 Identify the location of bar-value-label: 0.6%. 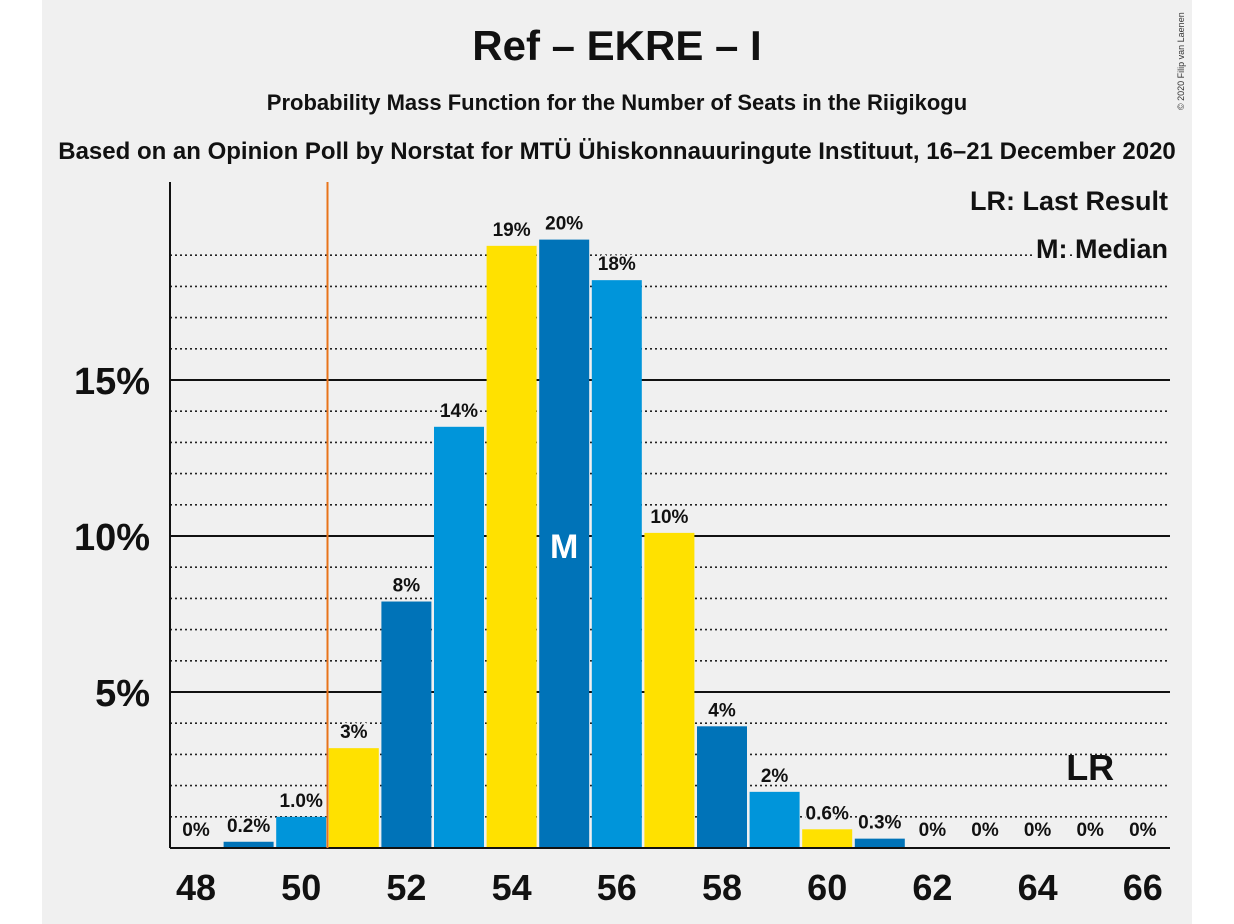
(827, 813).